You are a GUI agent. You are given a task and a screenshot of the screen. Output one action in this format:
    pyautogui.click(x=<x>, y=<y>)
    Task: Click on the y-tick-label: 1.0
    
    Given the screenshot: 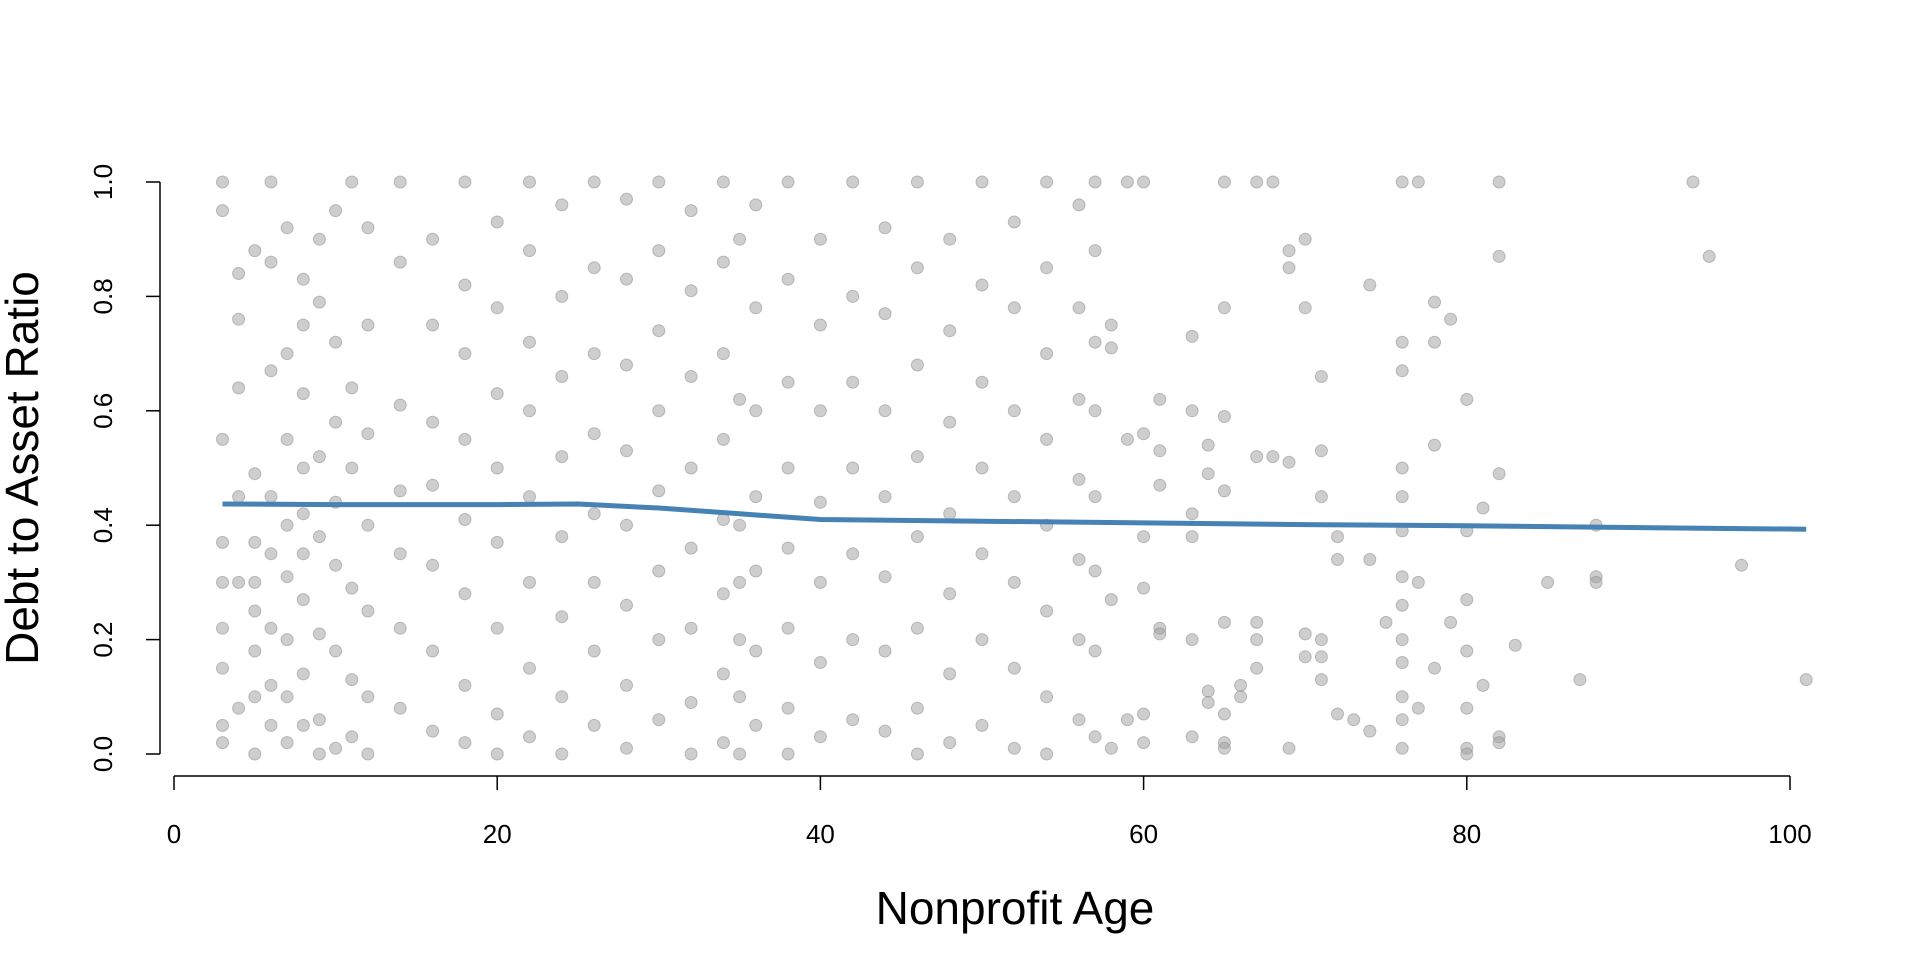 What is the action you would take?
    pyautogui.click(x=103, y=182)
    